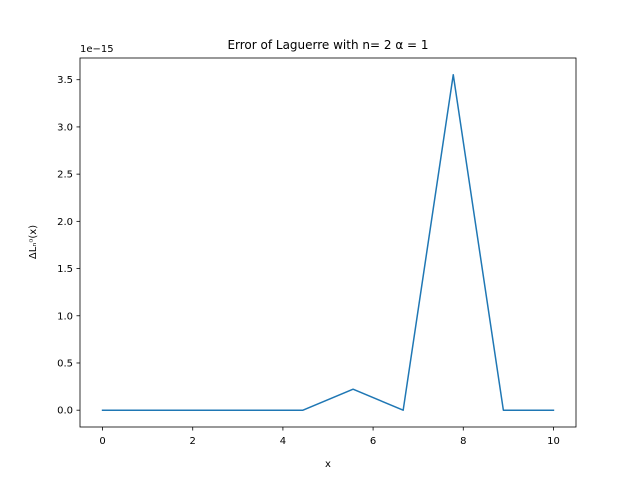 The height and width of the screenshot is (480, 640). I want to click on x-tick-label: 0, so click(102, 441).